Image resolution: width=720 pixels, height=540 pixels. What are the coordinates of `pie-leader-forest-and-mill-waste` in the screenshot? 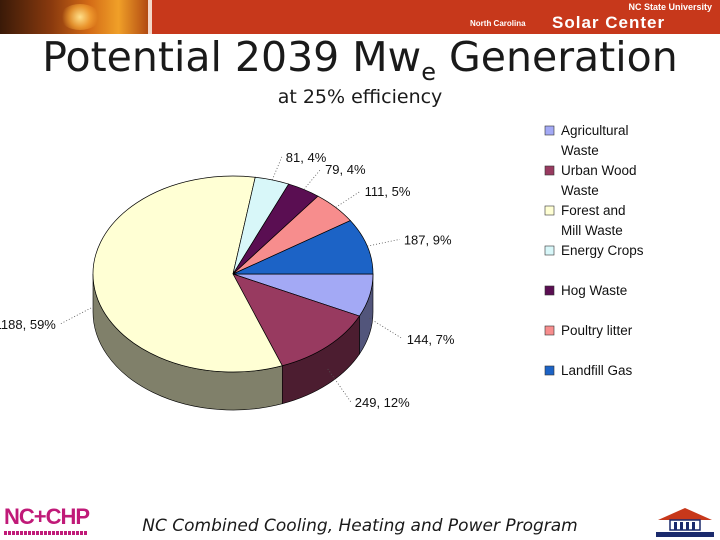 It's located at (76, 315).